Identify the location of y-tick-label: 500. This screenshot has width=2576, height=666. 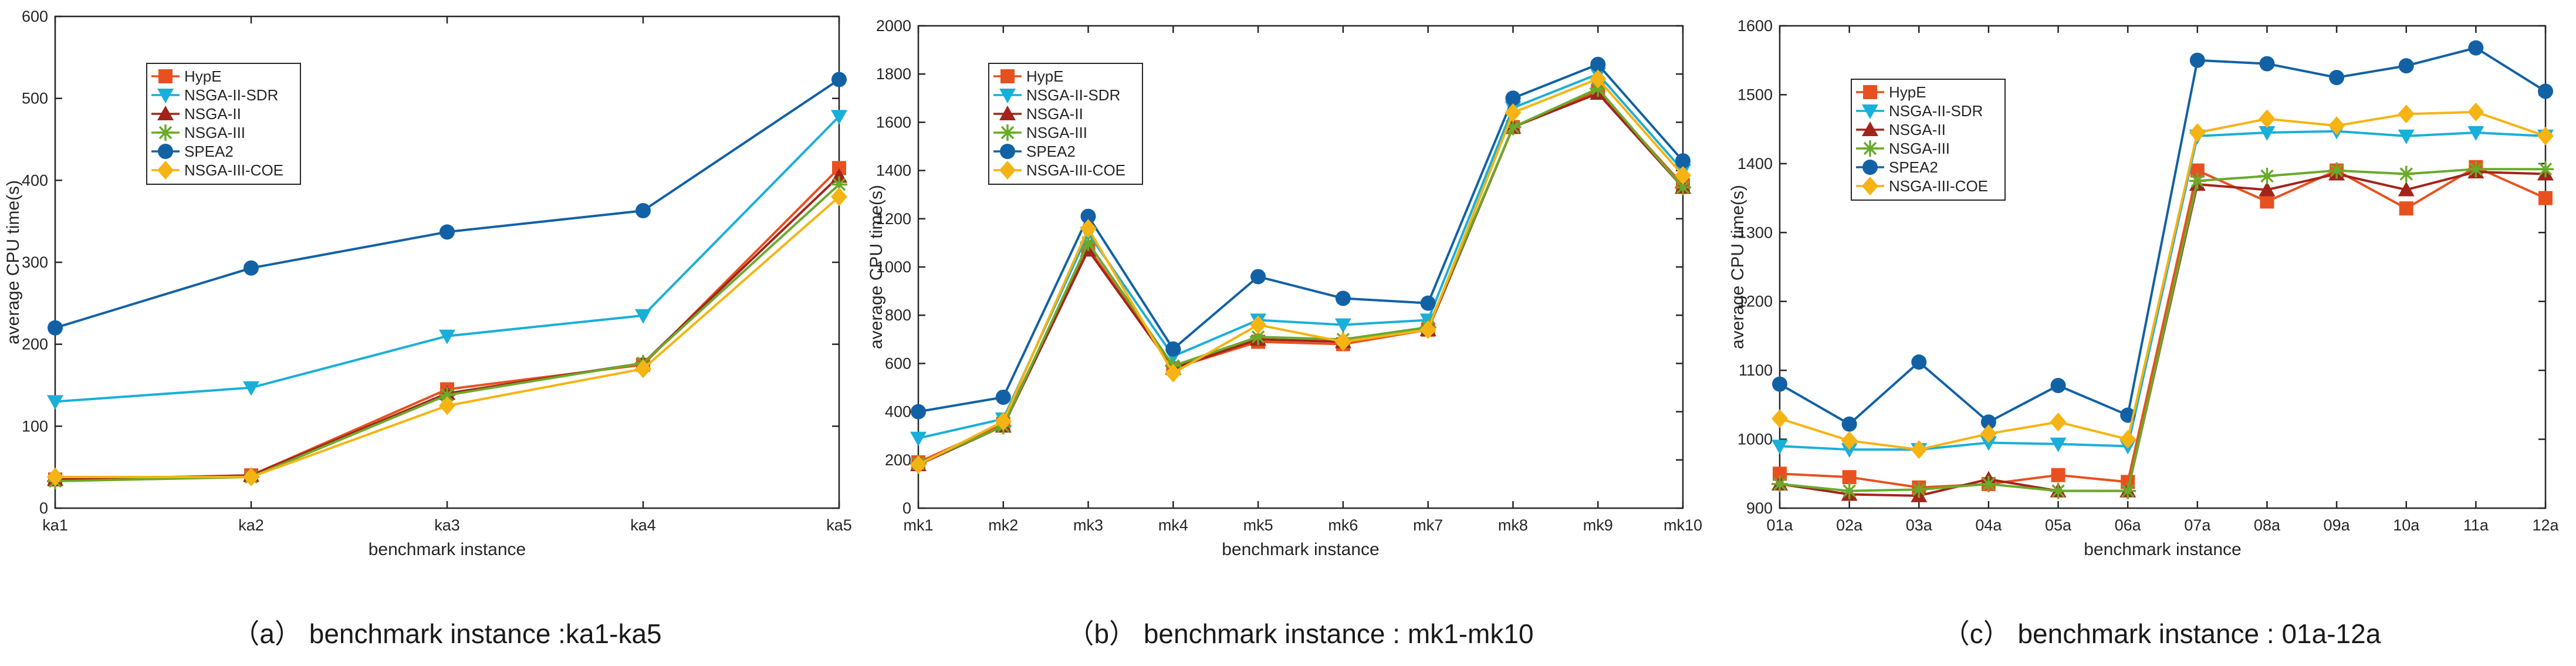
(35, 99).